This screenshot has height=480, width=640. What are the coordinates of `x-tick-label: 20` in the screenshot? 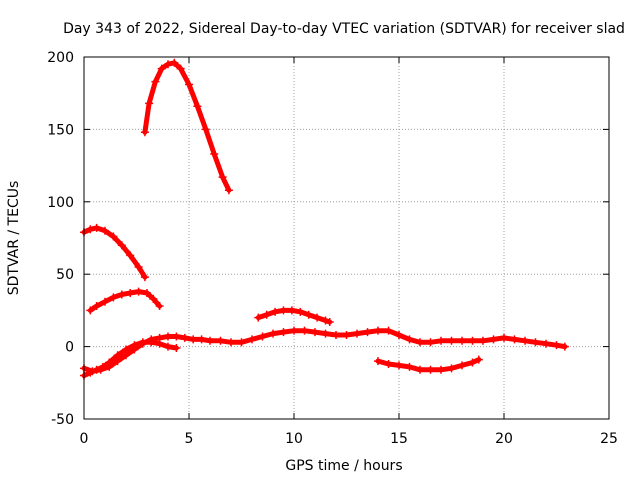 It's located at (504, 439).